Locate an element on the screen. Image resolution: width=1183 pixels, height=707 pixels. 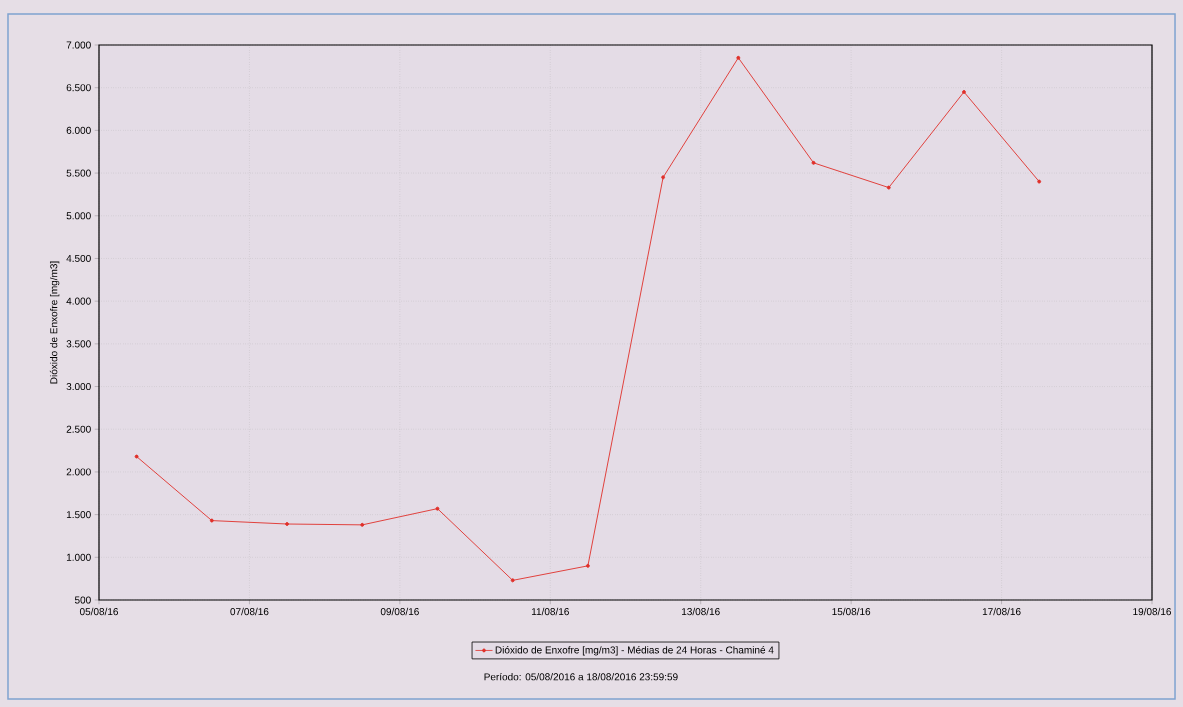
y-tick-label: 5.000 is located at coordinates (78, 216).